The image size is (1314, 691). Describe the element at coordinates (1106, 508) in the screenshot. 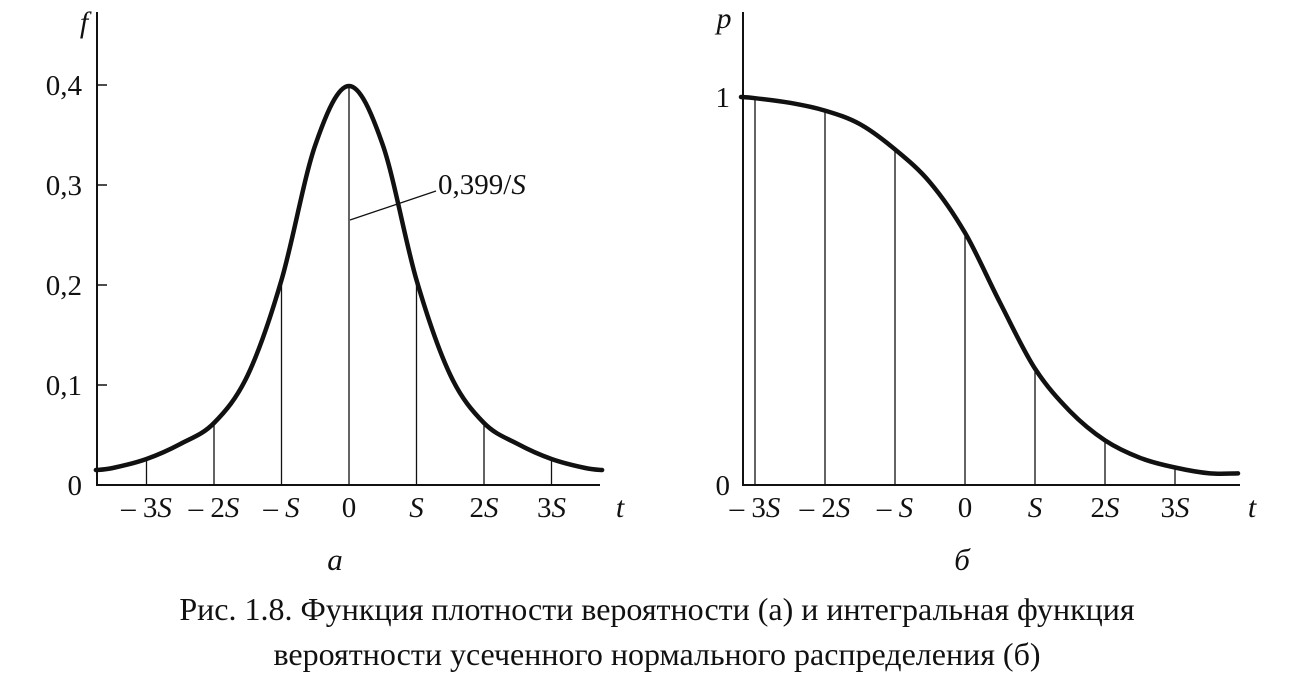

I see `panel-b-x-tick-label: 2S` at that location.